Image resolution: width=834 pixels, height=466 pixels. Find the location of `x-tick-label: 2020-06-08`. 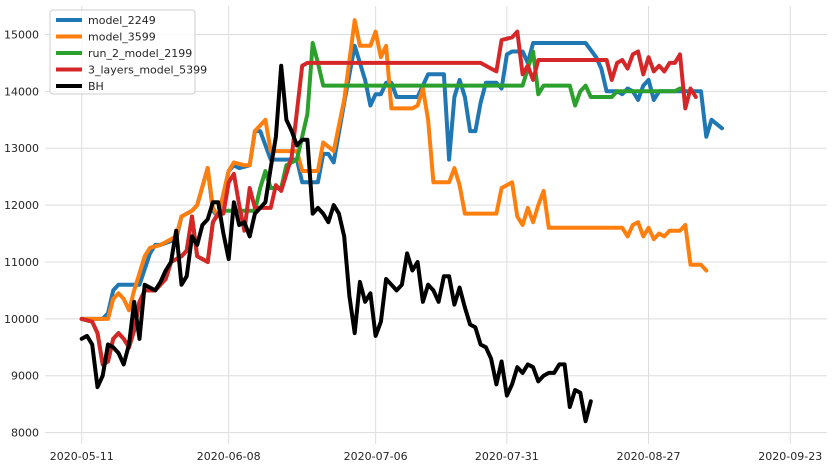

x-tick-label: 2020-06-08 is located at coordinates (229, 456).